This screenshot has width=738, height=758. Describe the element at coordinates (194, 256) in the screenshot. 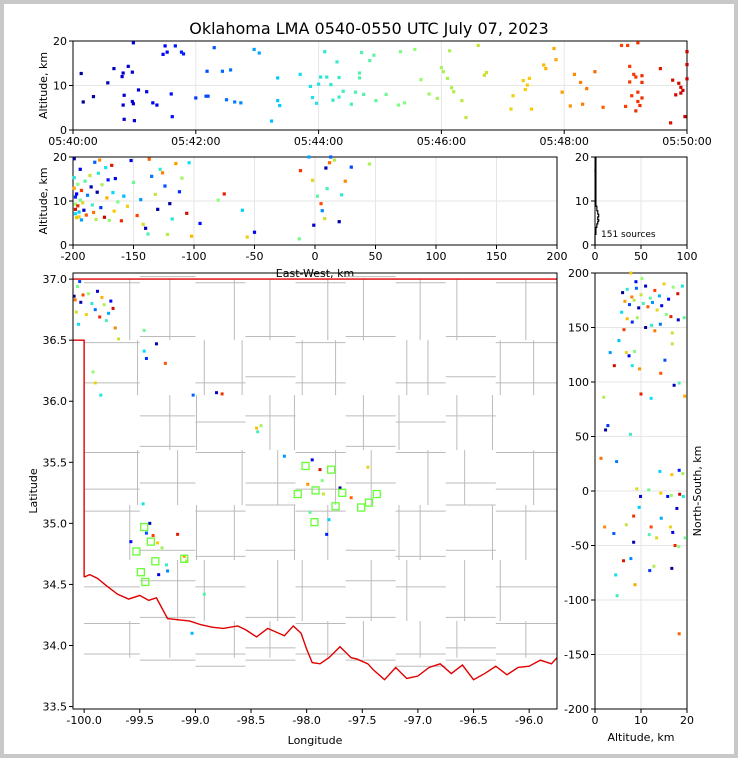

I see `x-tick-label: -100` at that location.